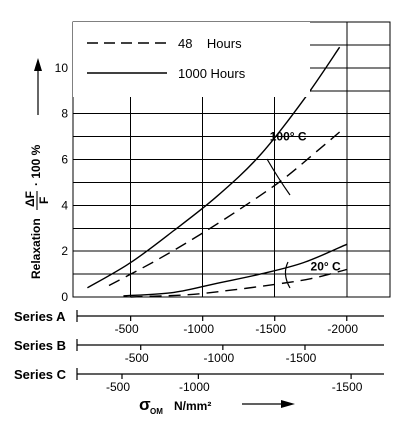 The height and width of the screenshot is (429, 419). Describe the element at coordinates (287, 275) in the screenshot. I see `annotation-arc-20c` at that location.